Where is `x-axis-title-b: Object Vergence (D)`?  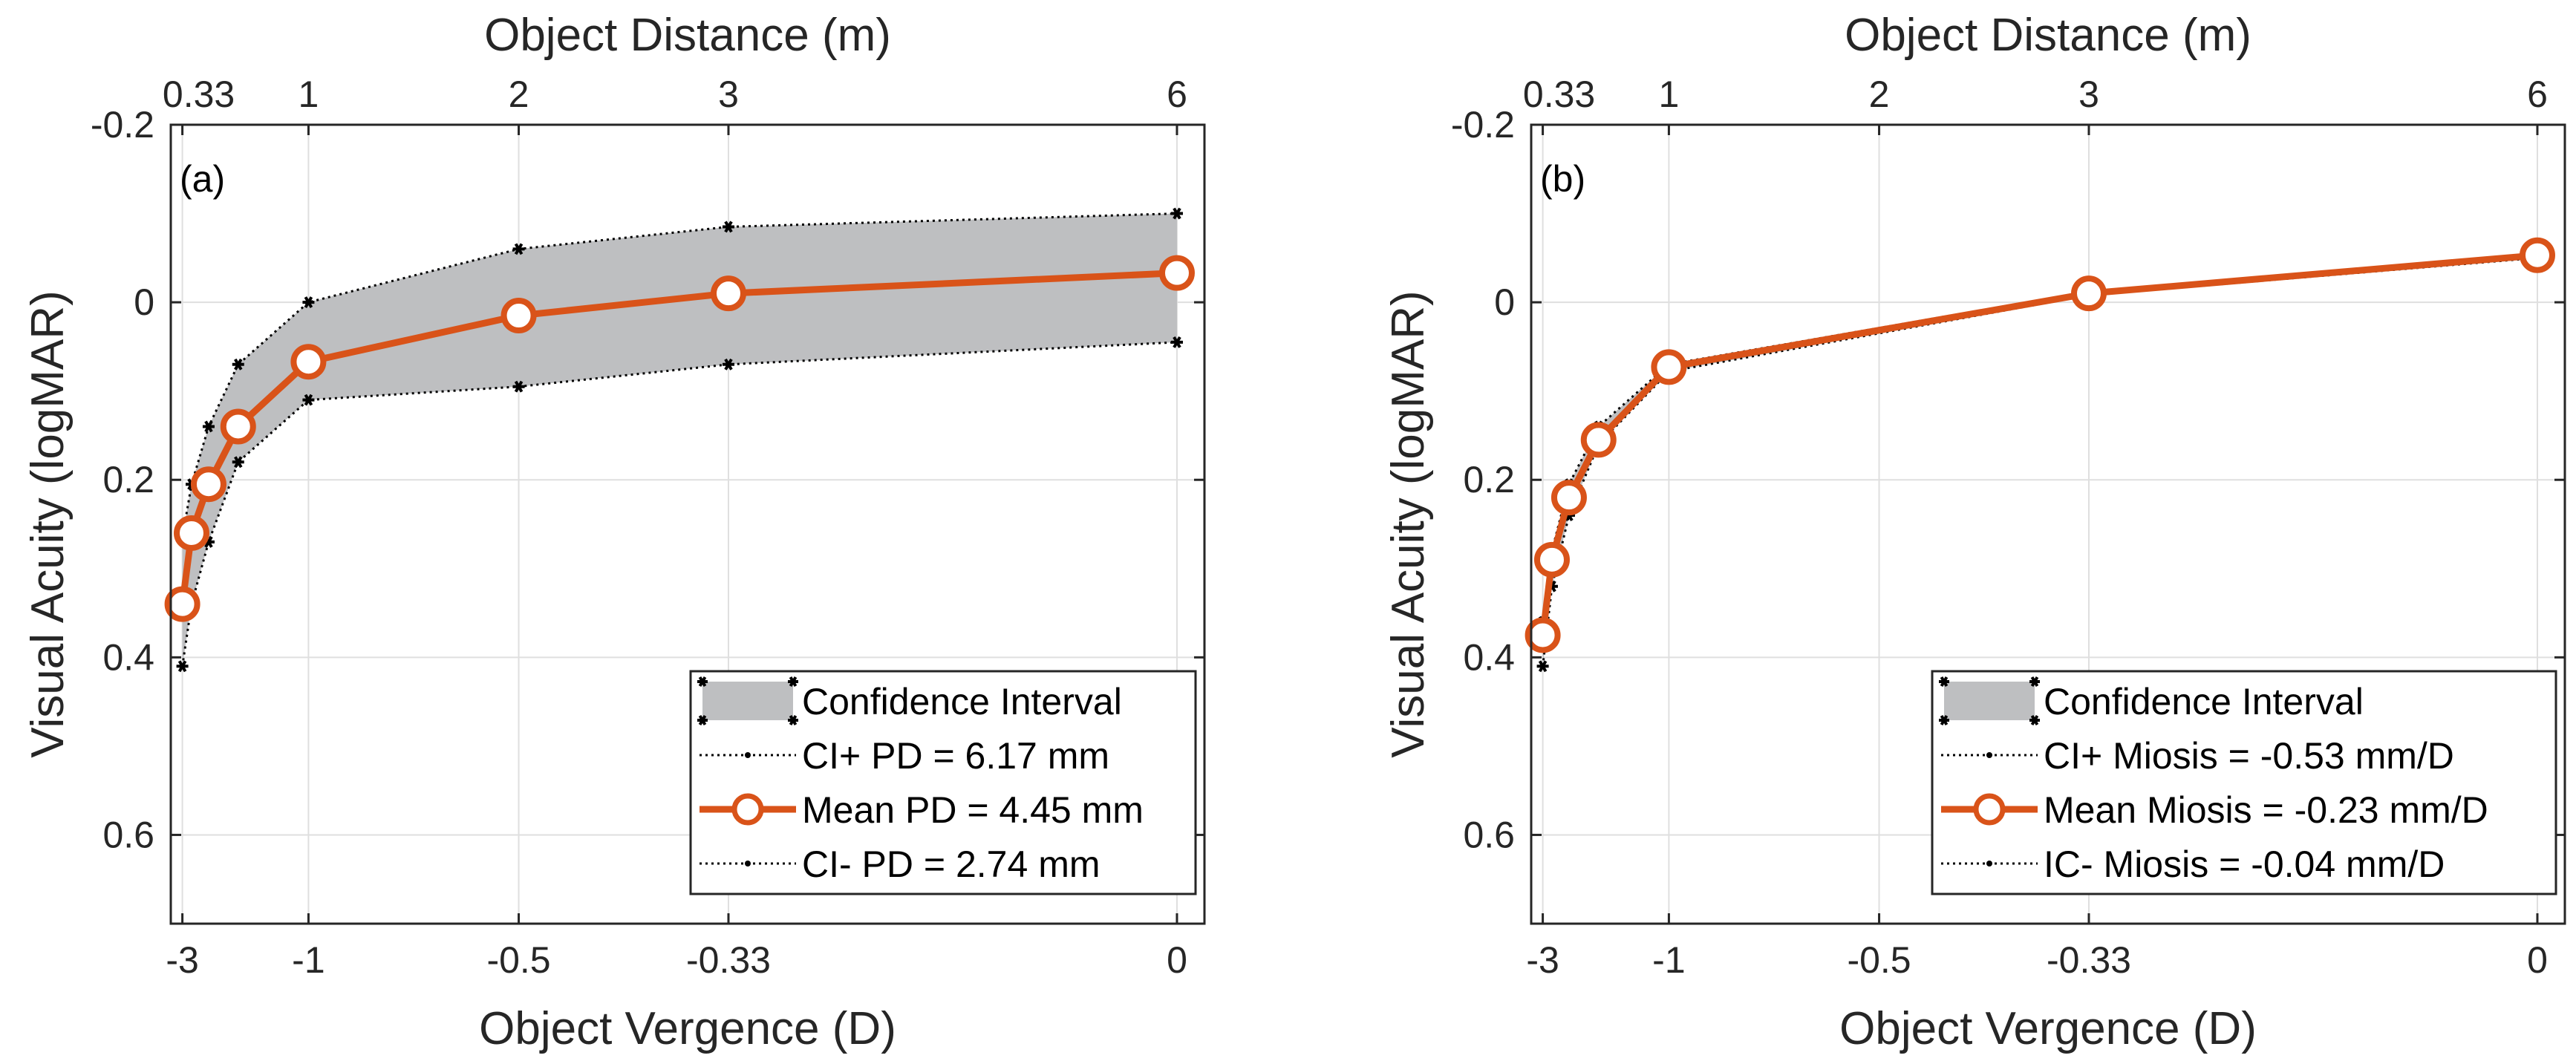
x-axis-title-b: Object Vergence (D) is located at coordinates (2048, 1028).